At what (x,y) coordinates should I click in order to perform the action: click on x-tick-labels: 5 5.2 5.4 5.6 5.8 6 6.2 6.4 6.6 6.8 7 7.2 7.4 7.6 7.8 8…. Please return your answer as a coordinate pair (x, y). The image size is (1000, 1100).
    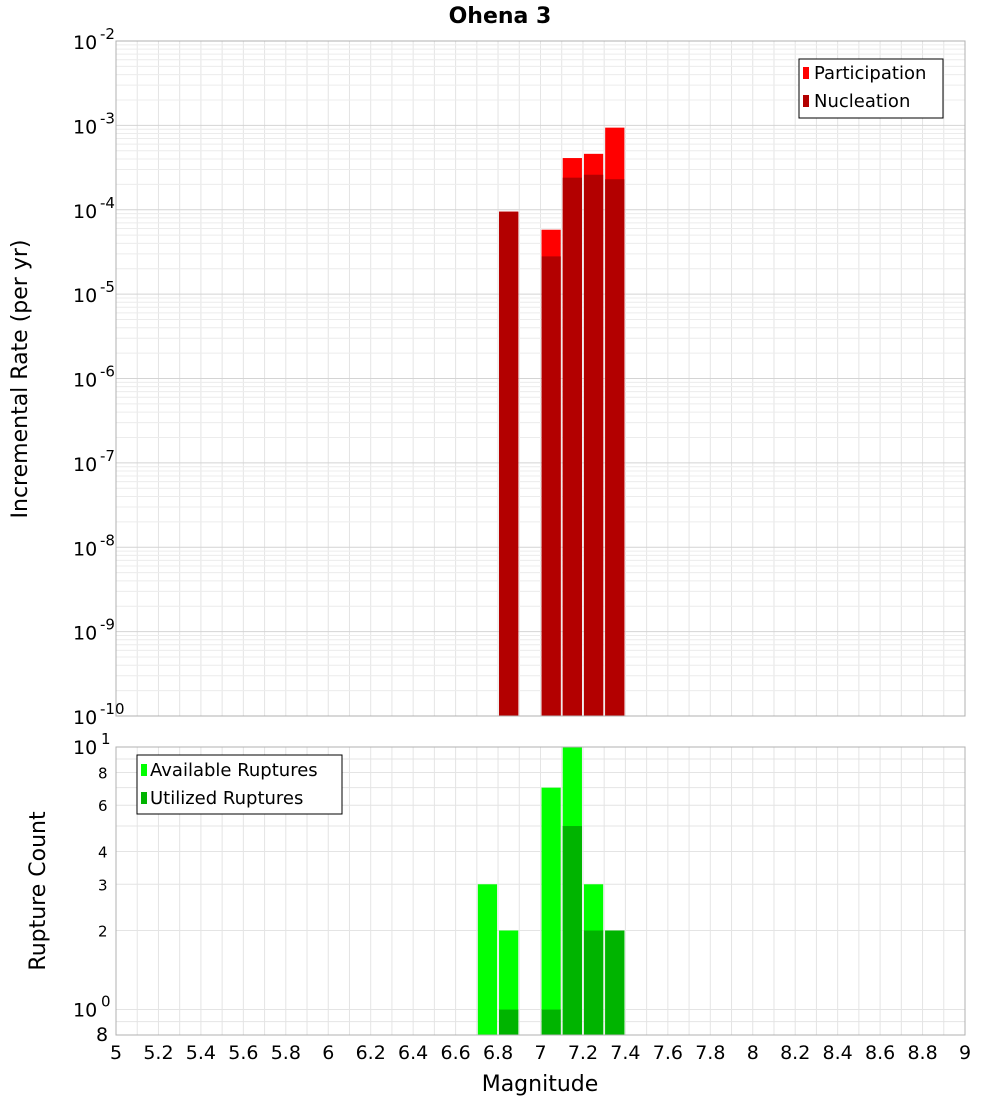
    Looking at the image, I should click on (540, 1053).